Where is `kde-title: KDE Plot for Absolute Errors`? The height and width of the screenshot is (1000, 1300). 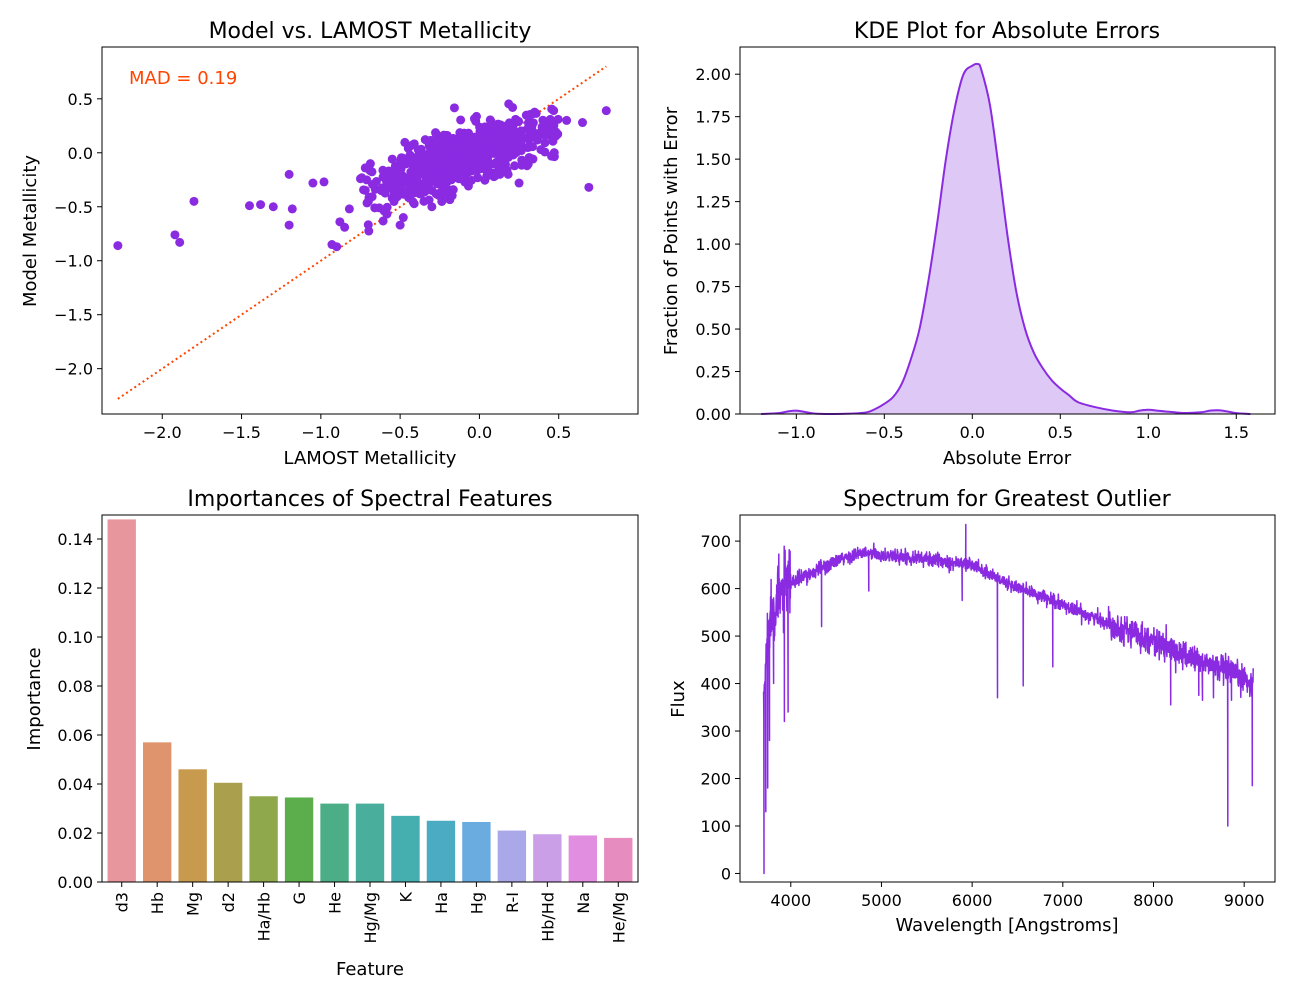 kde-title: KDE Plot for Absolute Errors is located at coordinates (1007, 31).